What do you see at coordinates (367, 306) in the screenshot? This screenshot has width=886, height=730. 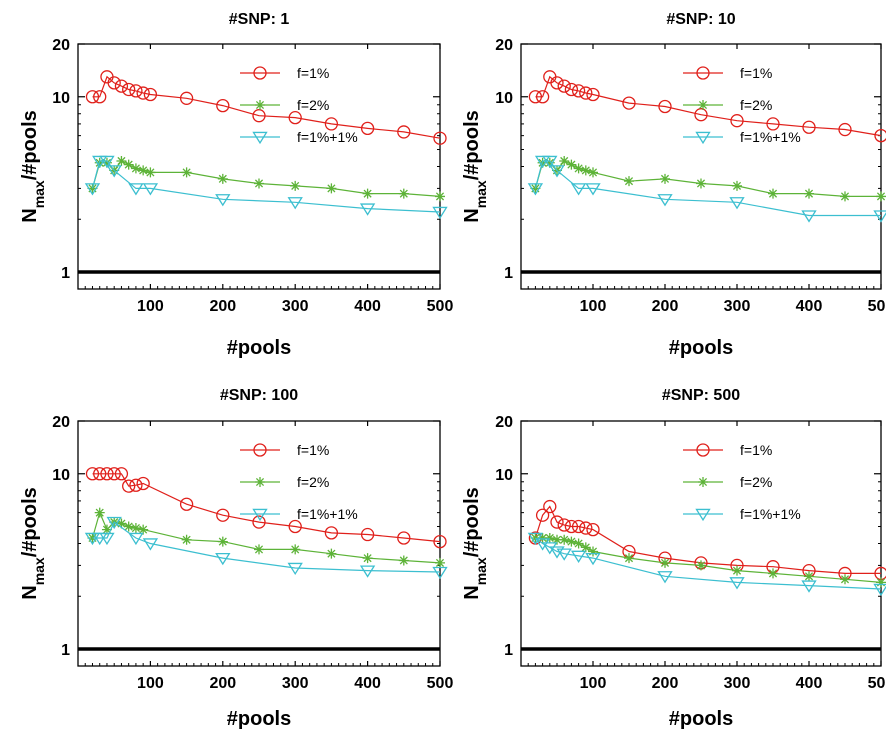 I see `x-tick-label: 400` at bounding box center [367, 306].